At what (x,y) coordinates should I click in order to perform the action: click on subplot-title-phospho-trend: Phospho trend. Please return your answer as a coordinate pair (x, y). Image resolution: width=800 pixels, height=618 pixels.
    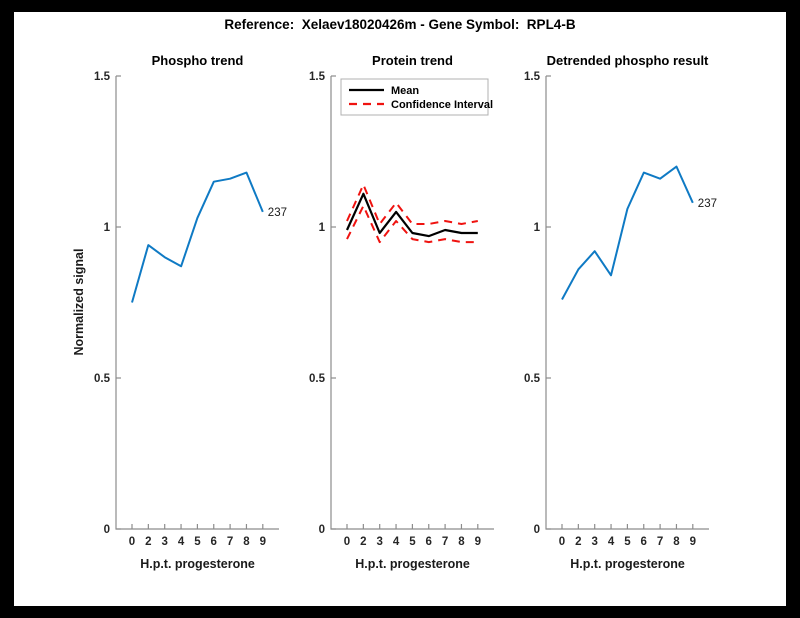
    Looking at the image, I should click on (198, 60).